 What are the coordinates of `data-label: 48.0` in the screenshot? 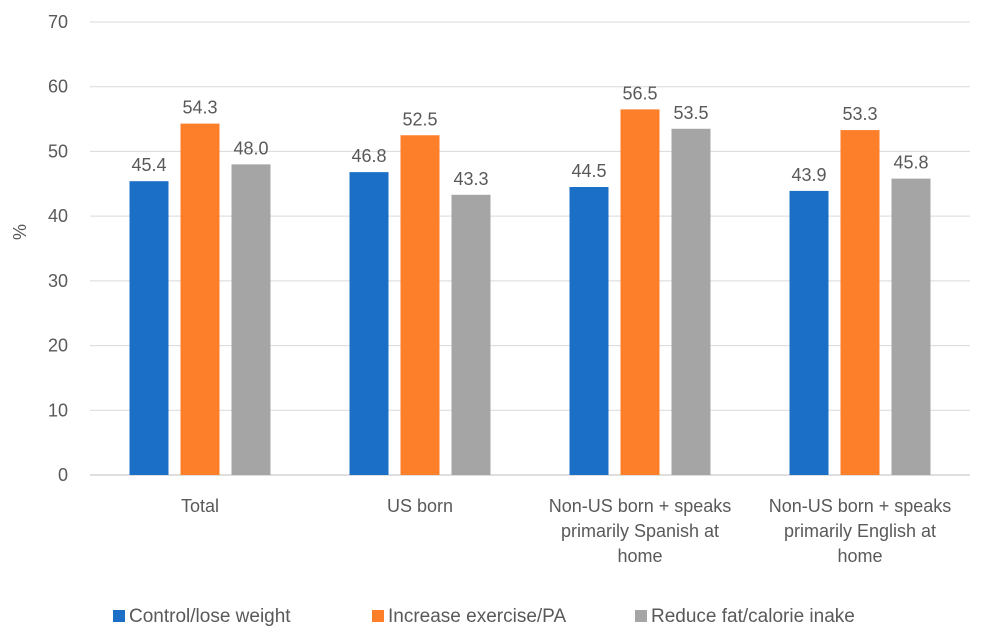 It's located at (250, 148).